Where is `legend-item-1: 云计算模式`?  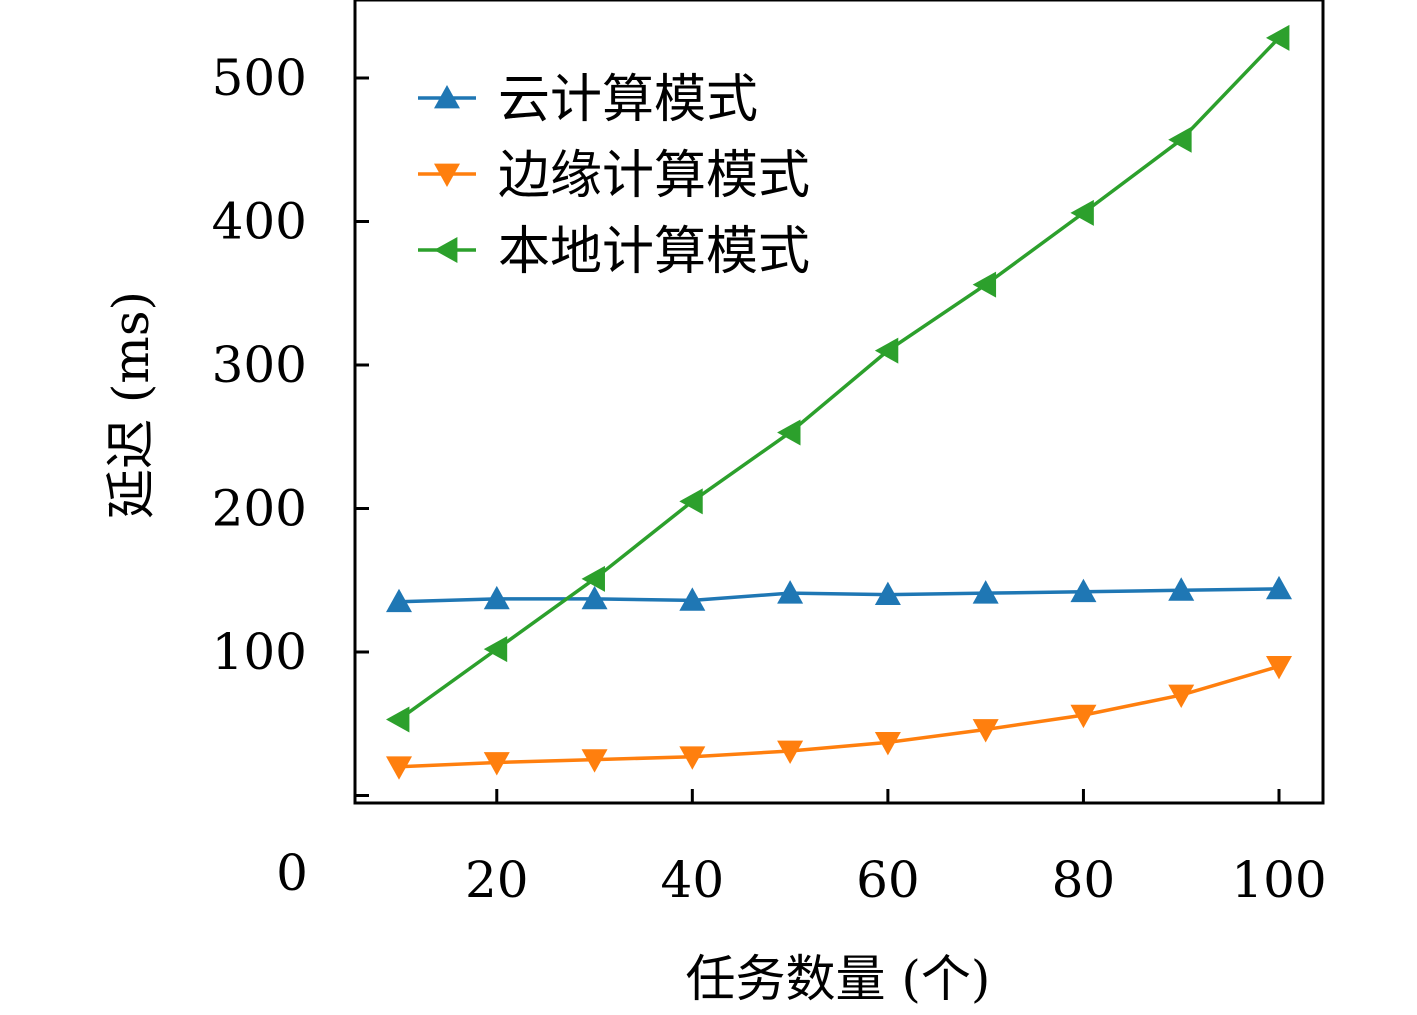
legend-item-1: 云计算模式 is located at coordinates (588, 100).